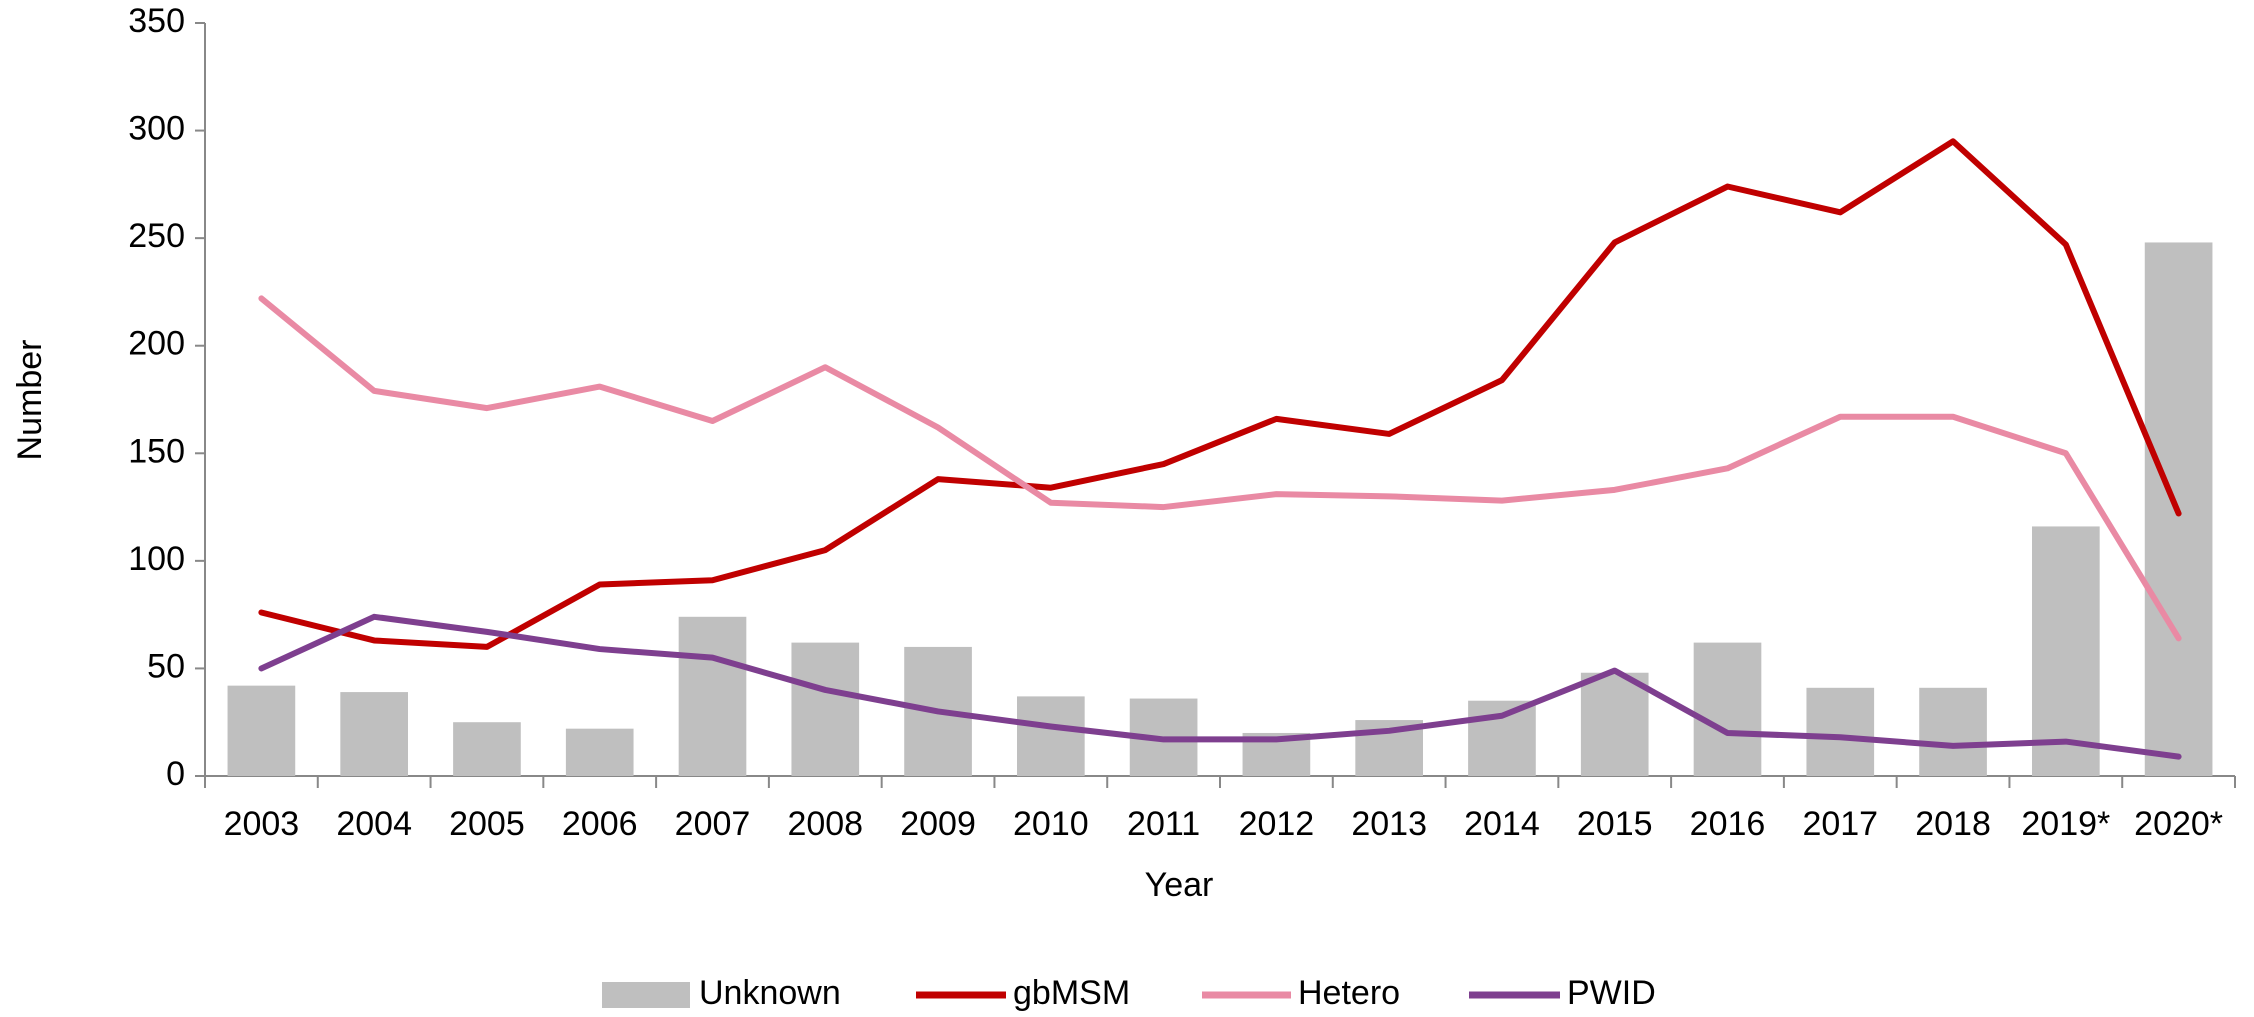 The width and height of the screenshot is (2254, 1017). What do you see at coordinates (156, 344) in the screenshot?
I see `y-tick-label: 200` at bounding box center [156, 344].